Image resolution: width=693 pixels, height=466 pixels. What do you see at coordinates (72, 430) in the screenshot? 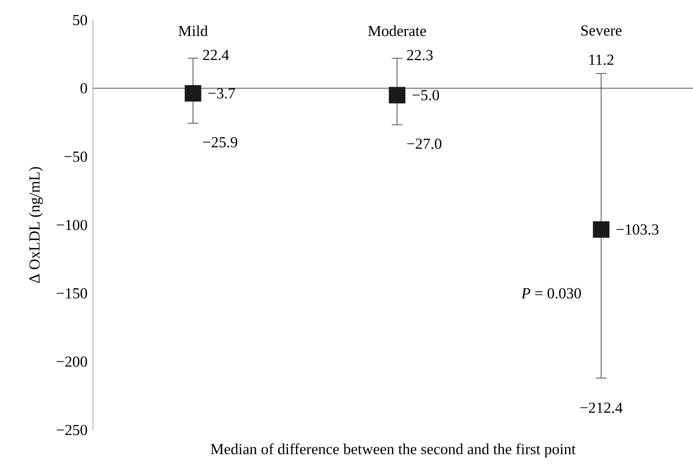
I see `y-tick-label: −250` at bounding box center [72, 430].